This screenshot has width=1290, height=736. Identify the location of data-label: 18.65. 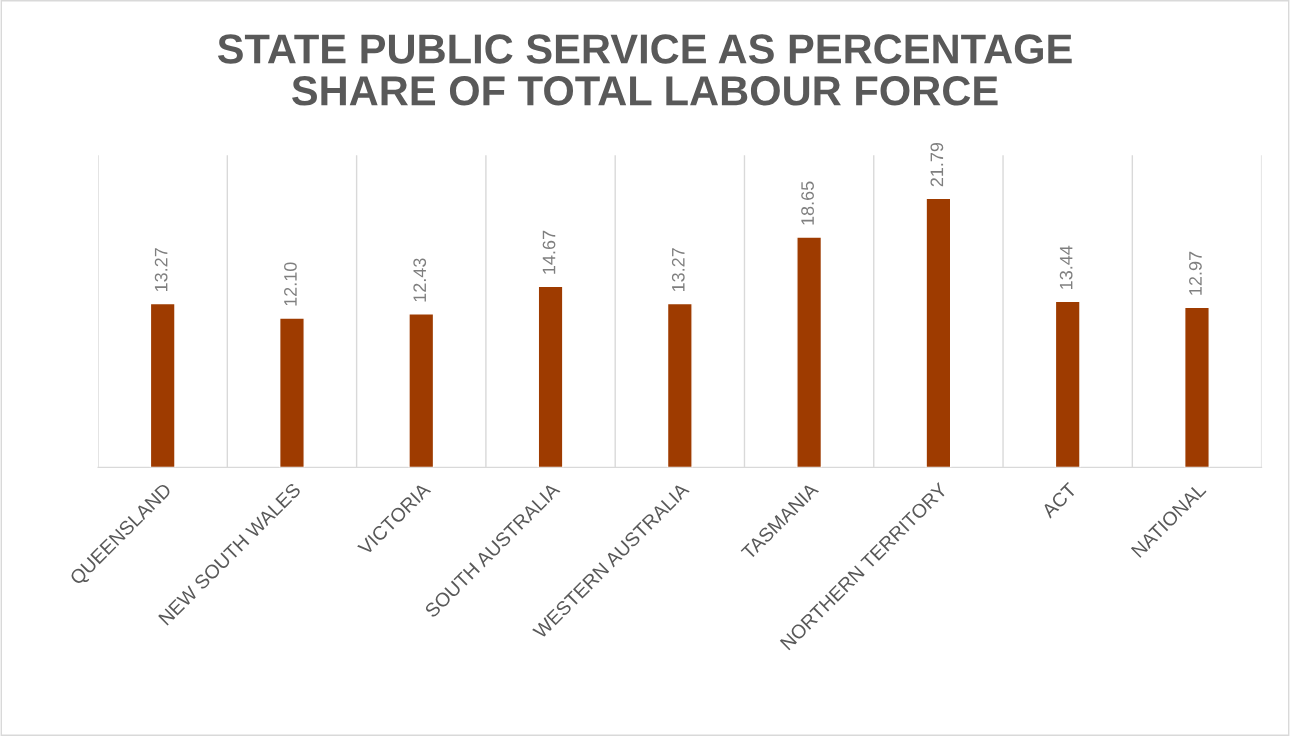
(807, 203).